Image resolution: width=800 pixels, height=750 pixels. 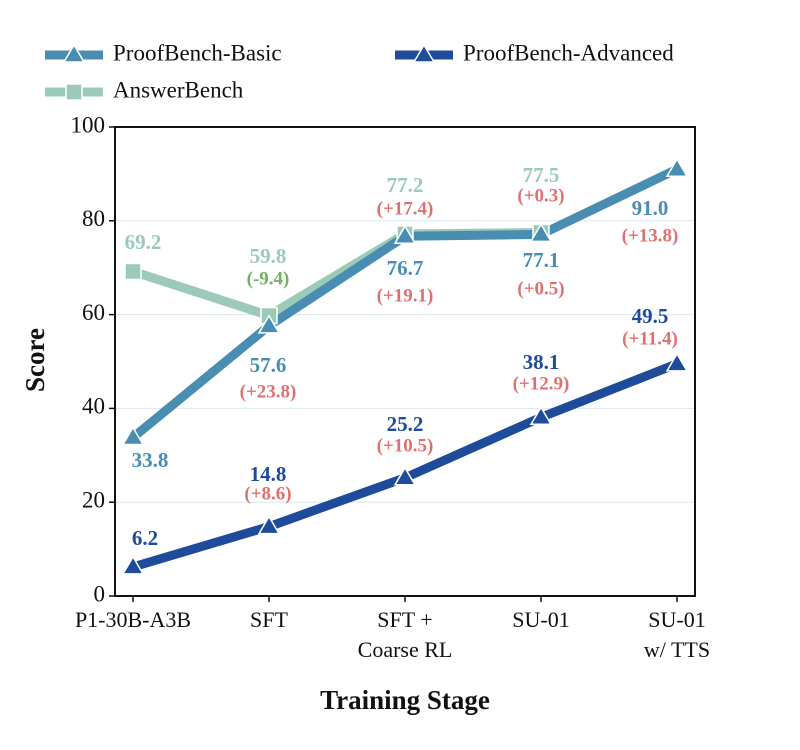 What do you see at coordinates (650, 208) in the screenshot?
I see `value-label: 91.0` at bounding box center [650, 208].